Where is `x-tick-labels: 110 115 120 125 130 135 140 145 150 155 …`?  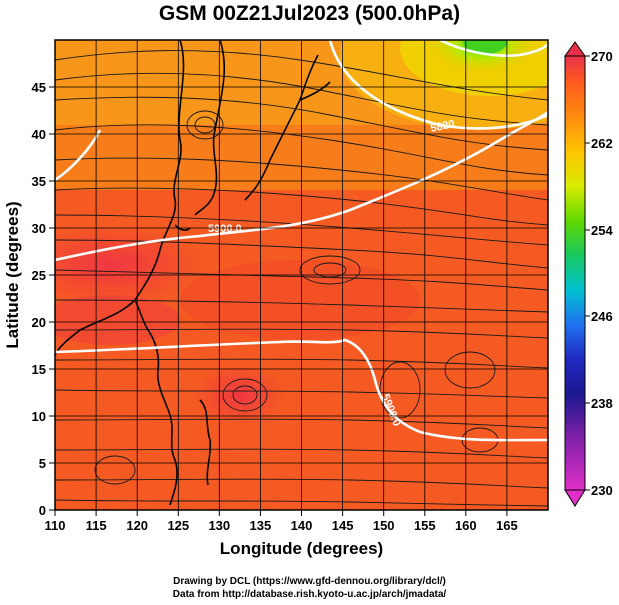
x-tick-labels: 110 115 120 125 130 135 140 145 150 155 … is located at coordinates (281, 525).